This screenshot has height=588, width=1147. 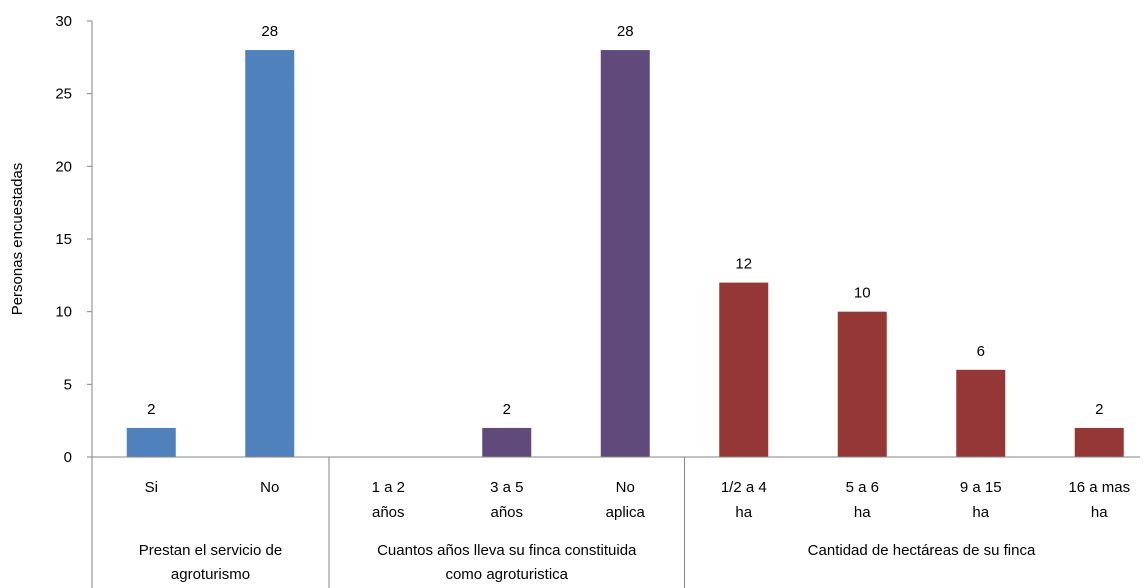 I want to click on y-axis-ticks: 0 5 10 15 20 25 30, so click(x=73, y=239).